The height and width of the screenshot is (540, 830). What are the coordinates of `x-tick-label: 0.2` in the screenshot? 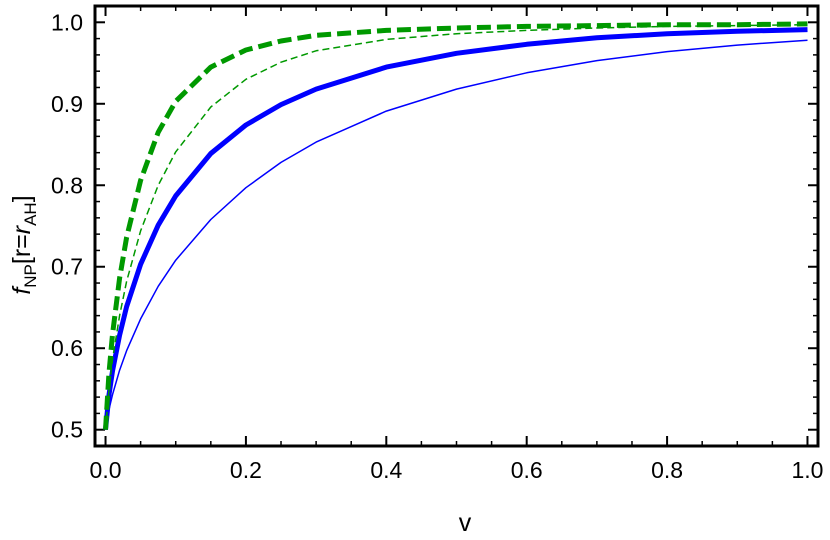 It's located at (246, 470).